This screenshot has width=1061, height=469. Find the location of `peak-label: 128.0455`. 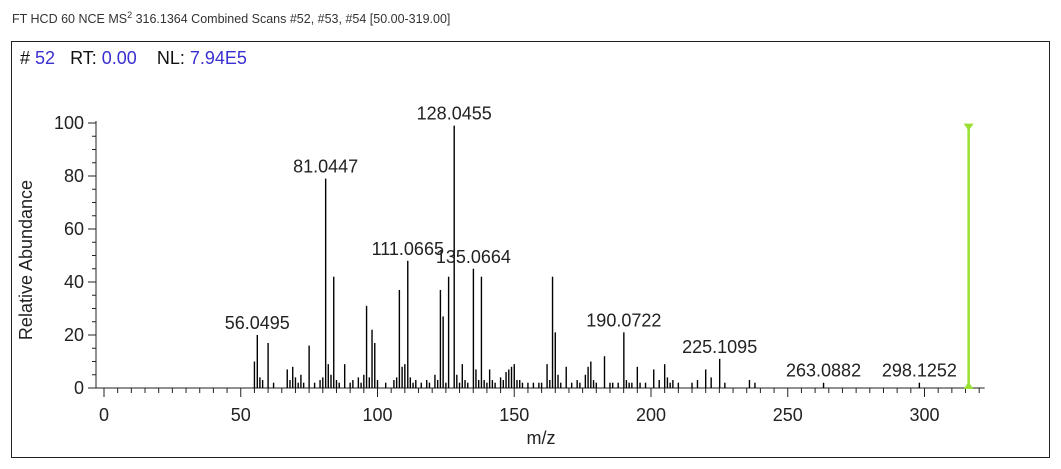

peak-label: 128.0455 is located at coordinates (454, 114).